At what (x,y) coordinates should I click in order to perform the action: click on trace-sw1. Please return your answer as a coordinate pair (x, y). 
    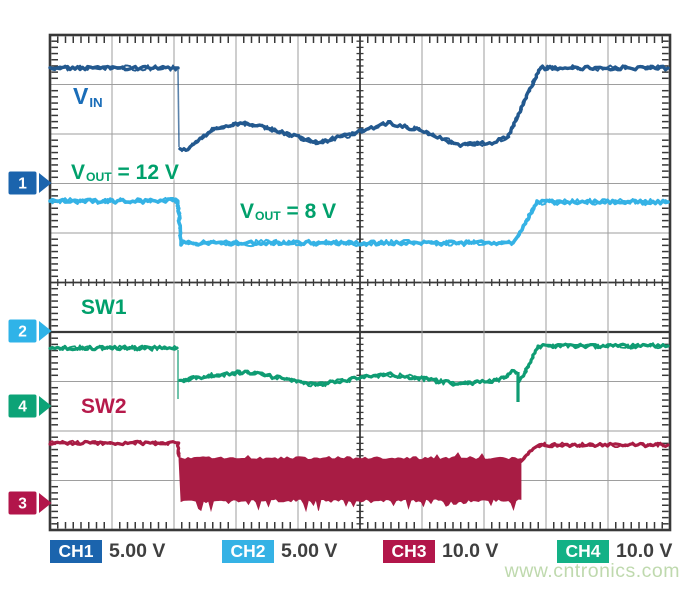
    Looking at the image, I should click on (359, 372).